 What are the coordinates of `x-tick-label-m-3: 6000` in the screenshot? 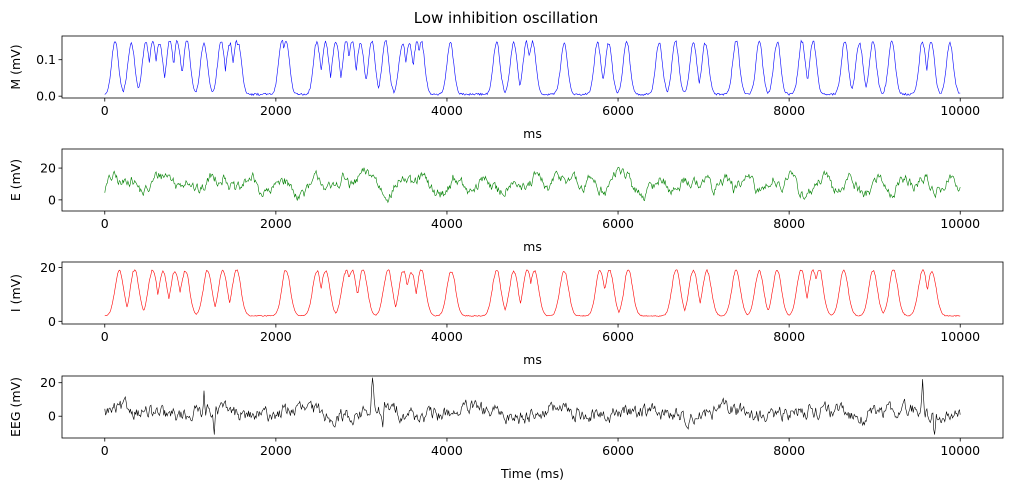 It's located at (618, 110).